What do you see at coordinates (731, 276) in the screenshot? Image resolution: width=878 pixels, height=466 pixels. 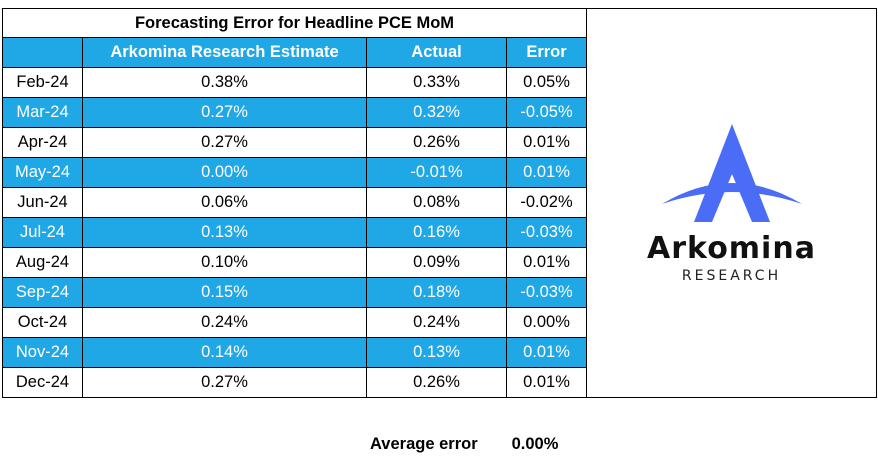 I see `logo-subtitle: RESEARCH` at bounding box center [731, 276].